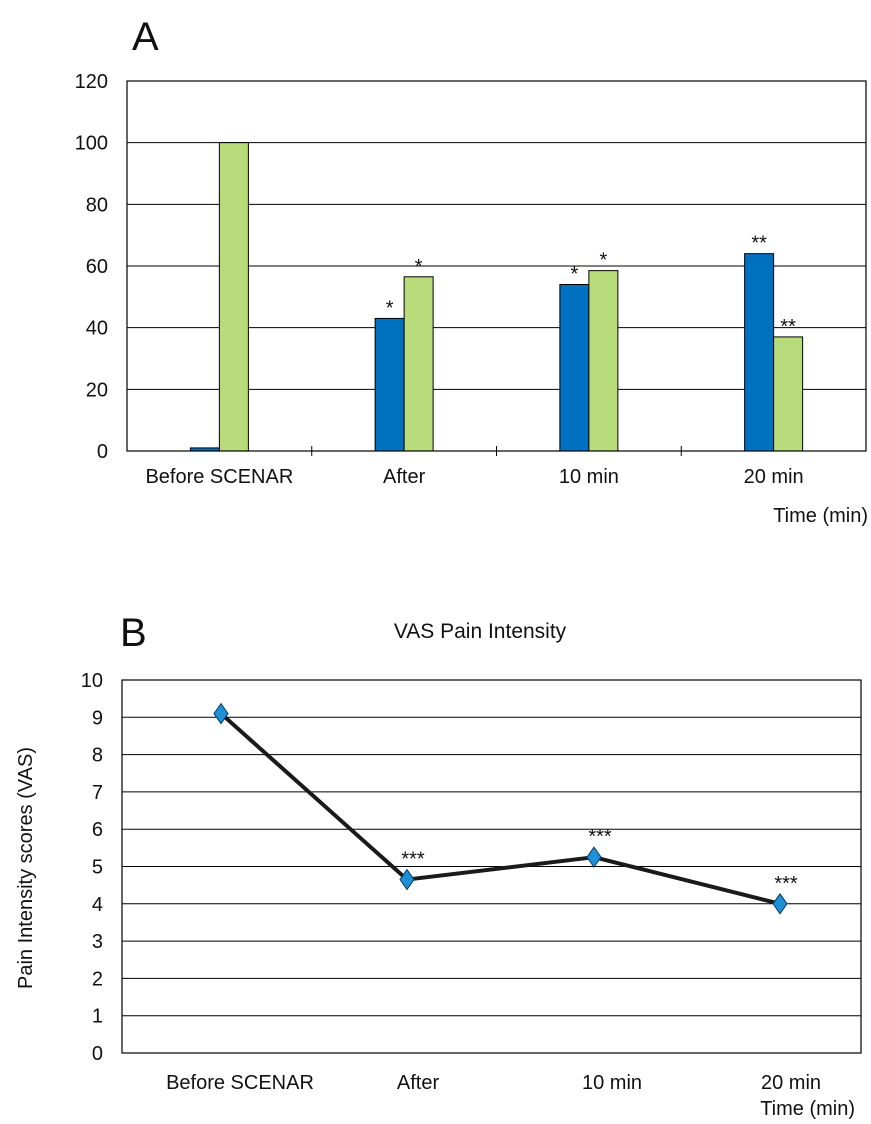 The height and width of the screenshot is (1124, 871). What do you see at coordinates (91, 82) in the screenshot?
I see `y-tick-label-a: 120` at bounding box center [91, 82].